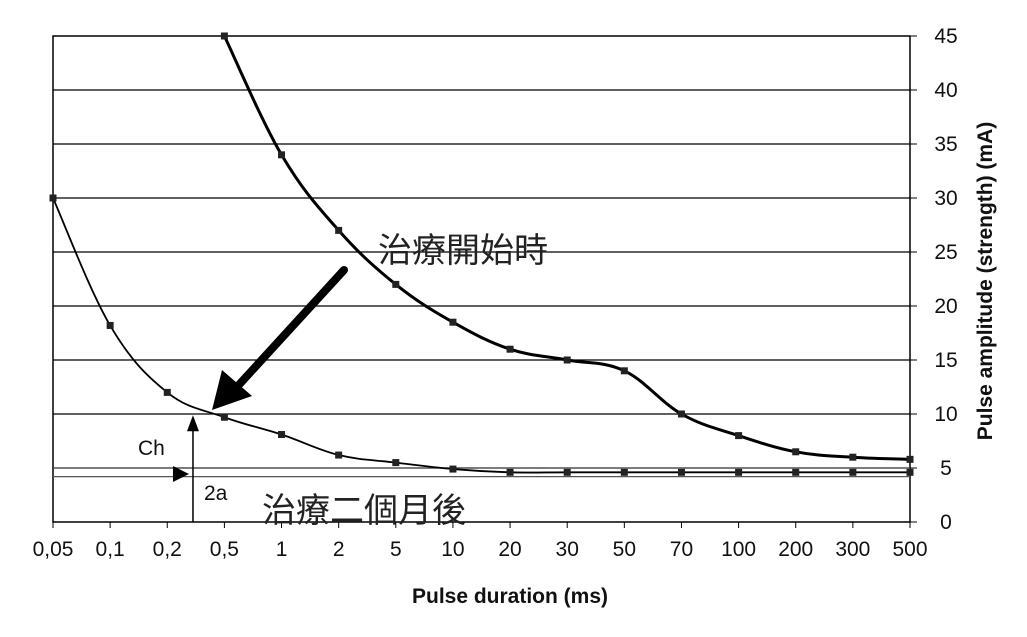  I want to click on annotation-layer, so click(260, 394).